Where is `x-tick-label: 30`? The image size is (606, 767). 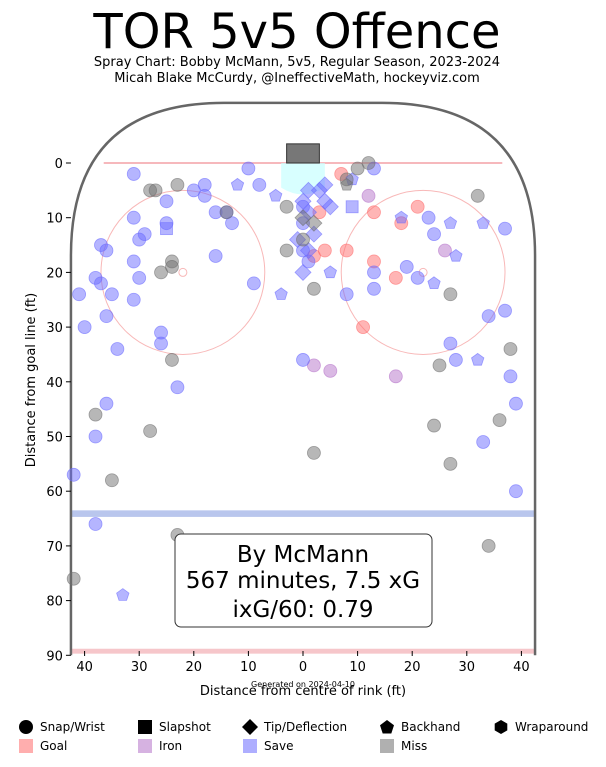 x-tick-label: 30 is located at coordinates (467, 667).